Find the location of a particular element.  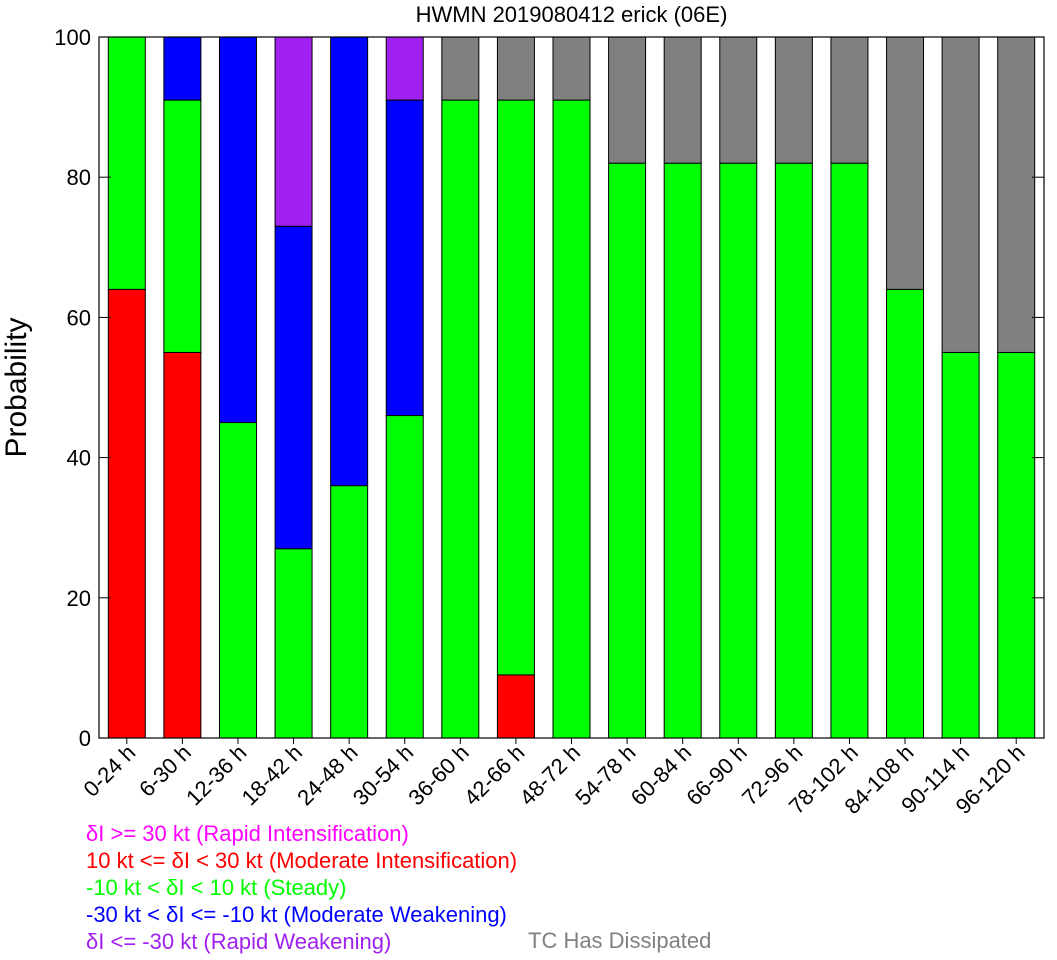

legend-rw: δI <= -30 kt (Rapid Weakening) is located at coordinates (301, 941).